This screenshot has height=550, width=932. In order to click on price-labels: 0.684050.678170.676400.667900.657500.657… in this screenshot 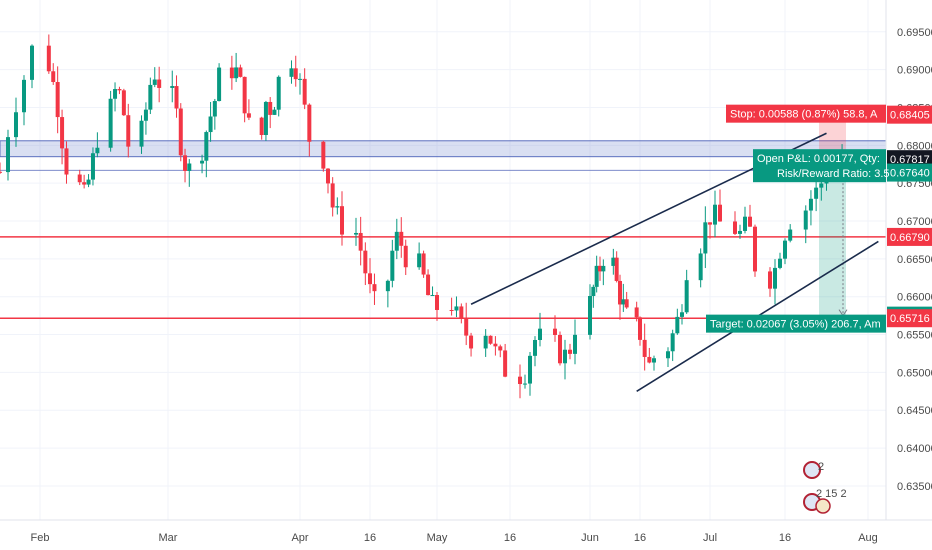, I will do `click(909, 216)`.